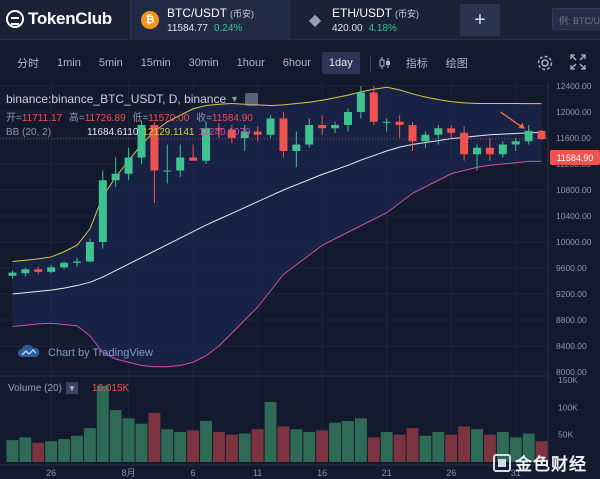 This screenshot has height=479, width=600. I want to click on app-name: TokenClub, so click(70, 18).